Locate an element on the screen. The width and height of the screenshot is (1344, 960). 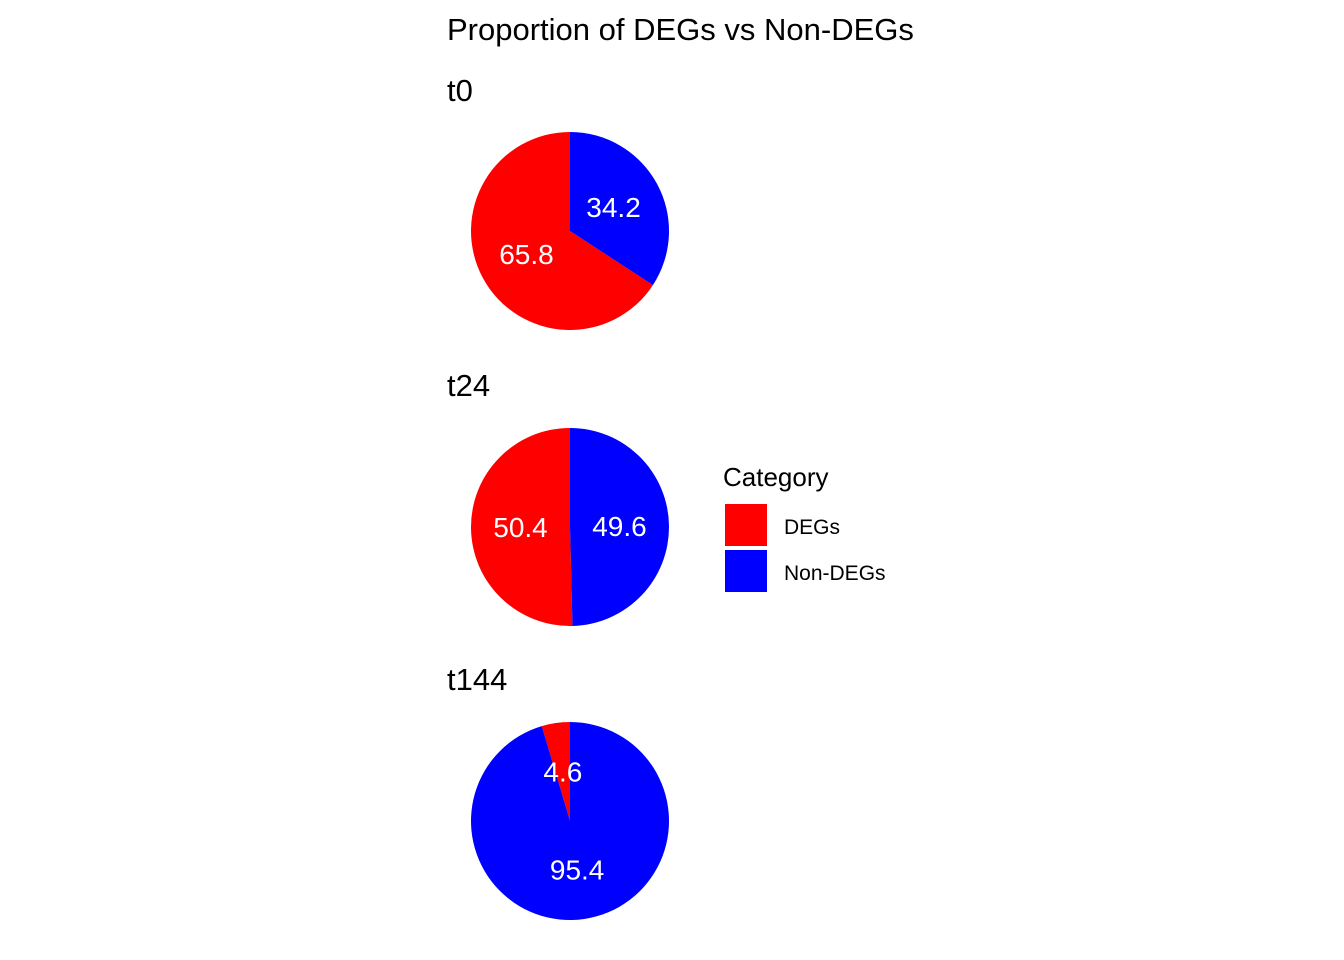
slice-label-t24-degs: 50.4 is located at coordinates (520, 527).